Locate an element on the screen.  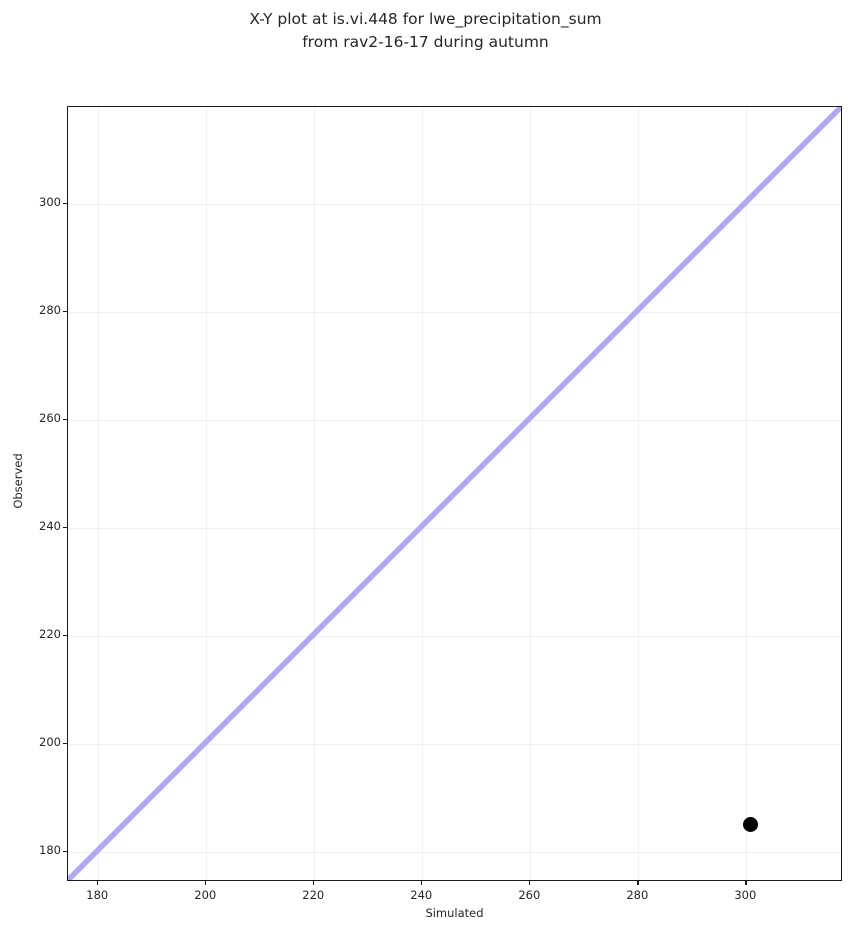
x-tick-label: 220 is located at coordinates (313, 895).